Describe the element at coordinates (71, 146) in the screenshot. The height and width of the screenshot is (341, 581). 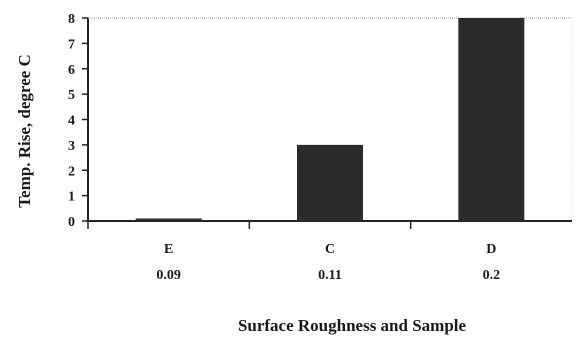
I see `y-tick-label: 3` at that location.